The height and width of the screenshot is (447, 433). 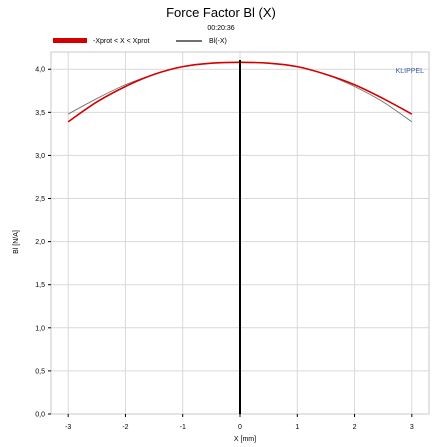 I want to click on x-tick-label: -1, so click(x=183, y=427).